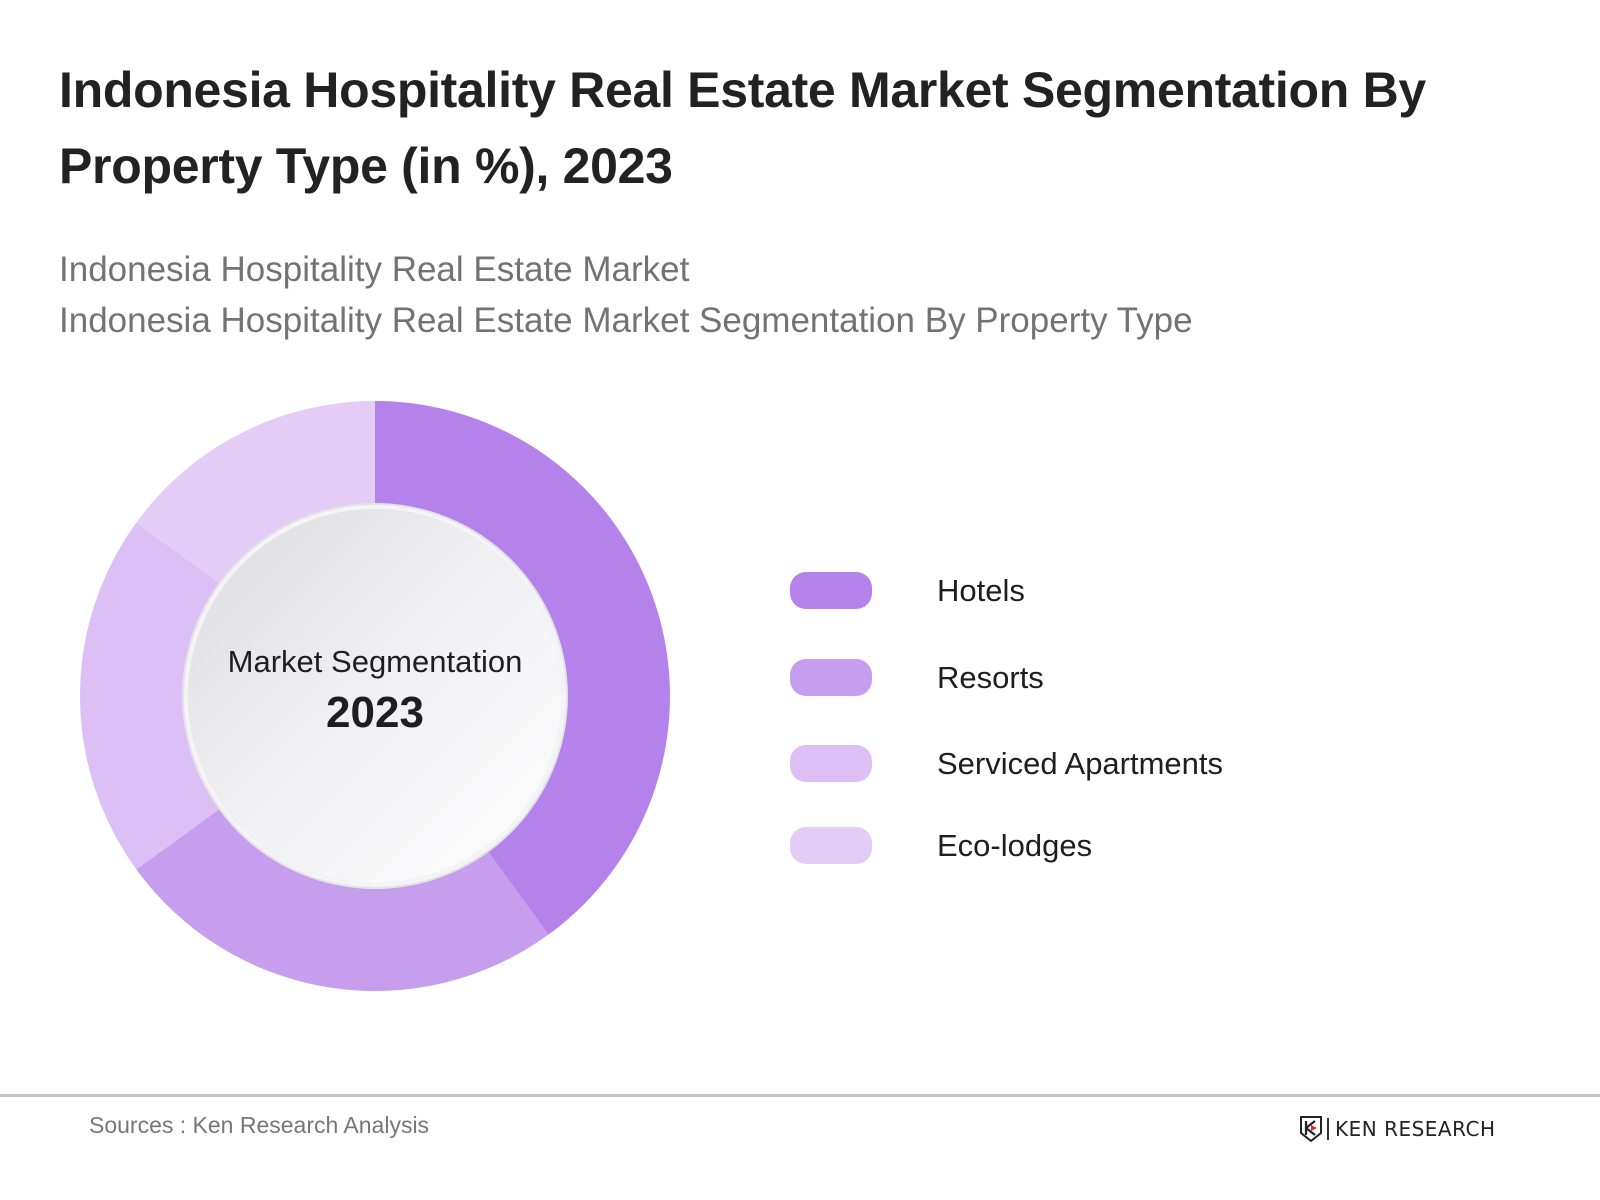  Describe the element at coordinates (800, 1095) in the screenshot. I see `footer-divider` at that location.